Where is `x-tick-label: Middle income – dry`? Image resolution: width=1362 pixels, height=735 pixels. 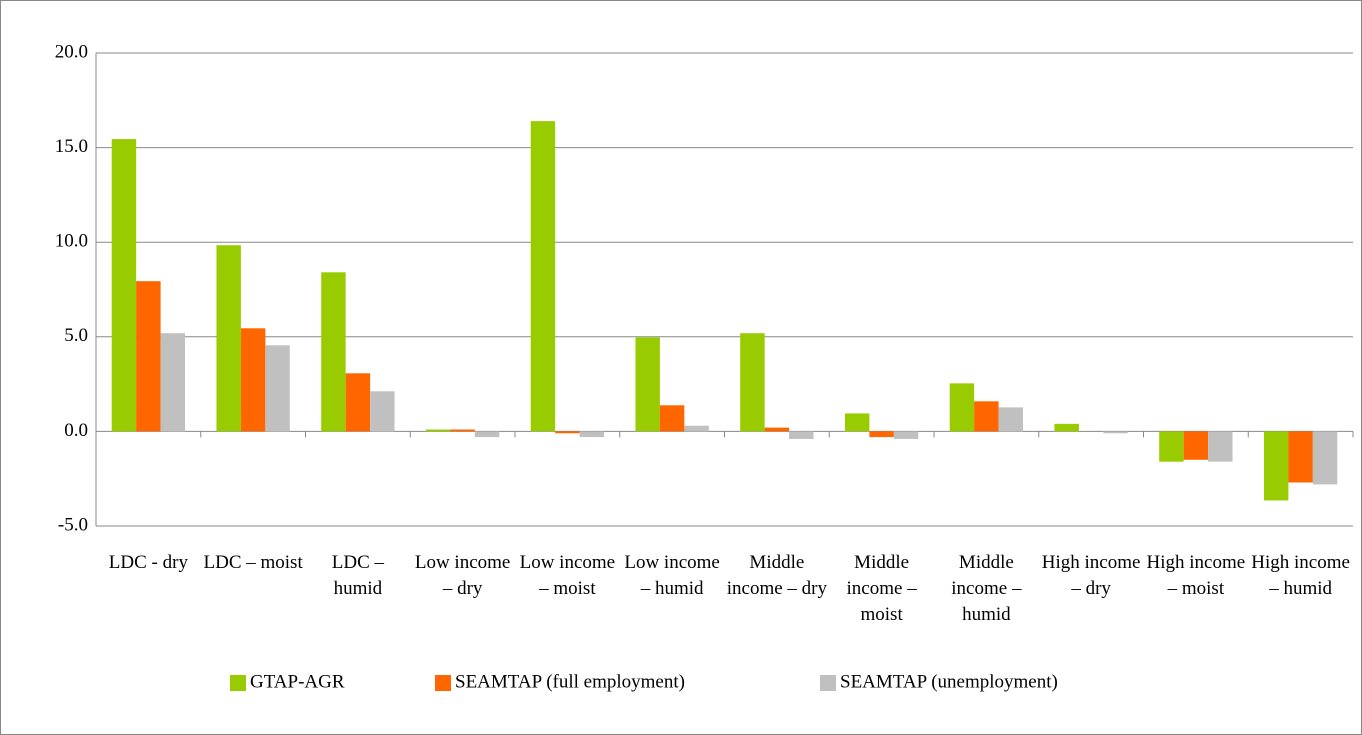 x-tick-label: Middle income – dry is located at coordinates (776, 575).